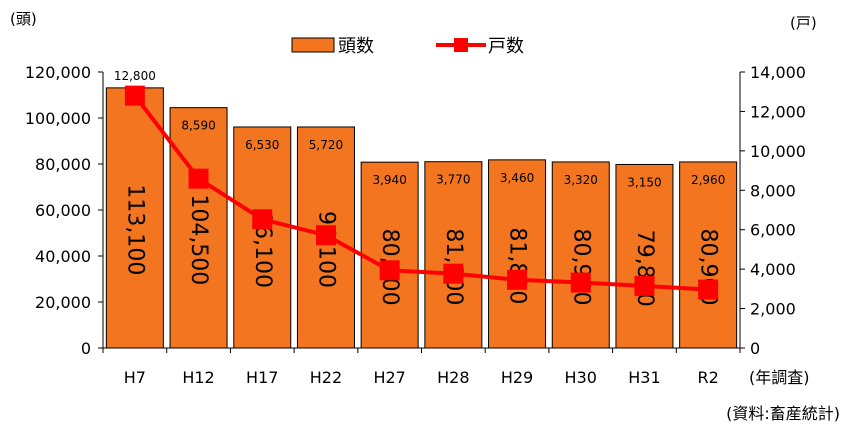 The width and height of the screenshot is (849, 433). I want to click on x-tick-label: R2, so click(708, 377).